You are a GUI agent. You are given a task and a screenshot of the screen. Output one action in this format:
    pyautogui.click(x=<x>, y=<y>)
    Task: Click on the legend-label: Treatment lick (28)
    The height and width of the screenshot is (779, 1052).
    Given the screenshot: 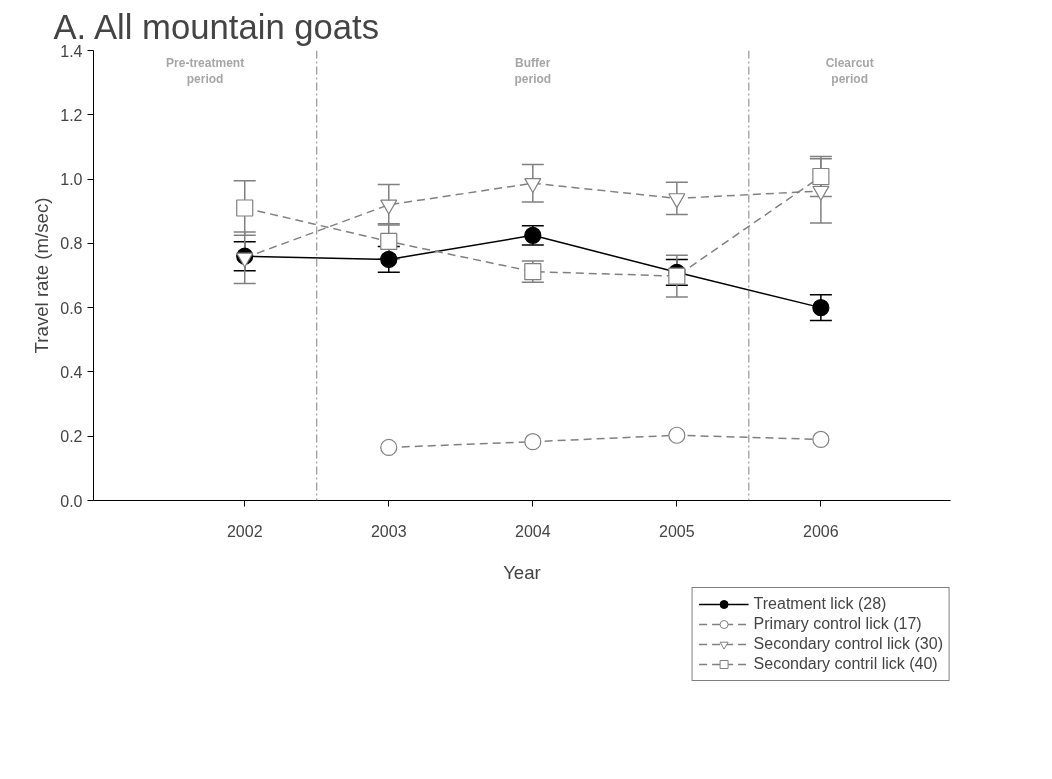 What is the action you would take?
    pyautogui.click(x=820, y=604)
    